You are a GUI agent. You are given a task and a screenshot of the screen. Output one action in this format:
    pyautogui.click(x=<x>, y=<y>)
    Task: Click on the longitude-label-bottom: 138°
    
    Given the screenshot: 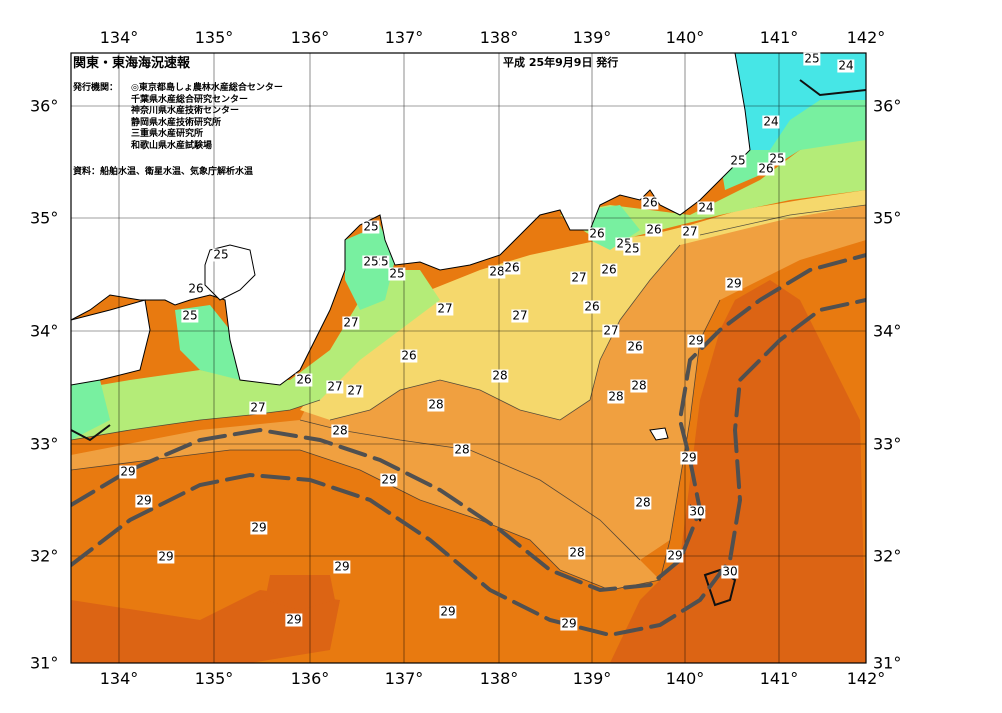 What is the action you would take?
    pyautogui.click(x=499, y=678)
    